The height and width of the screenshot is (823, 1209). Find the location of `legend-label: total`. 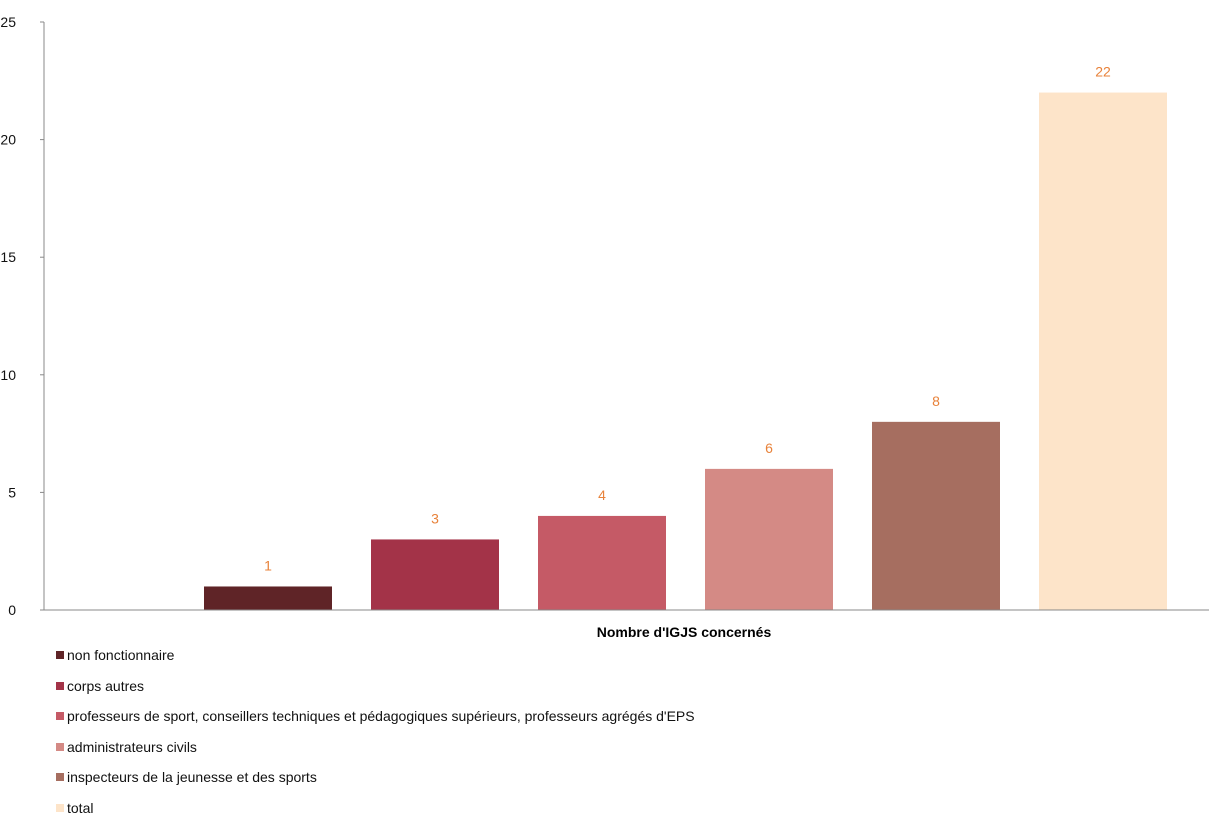

legend-label: total is located at coordinates (80, 808).